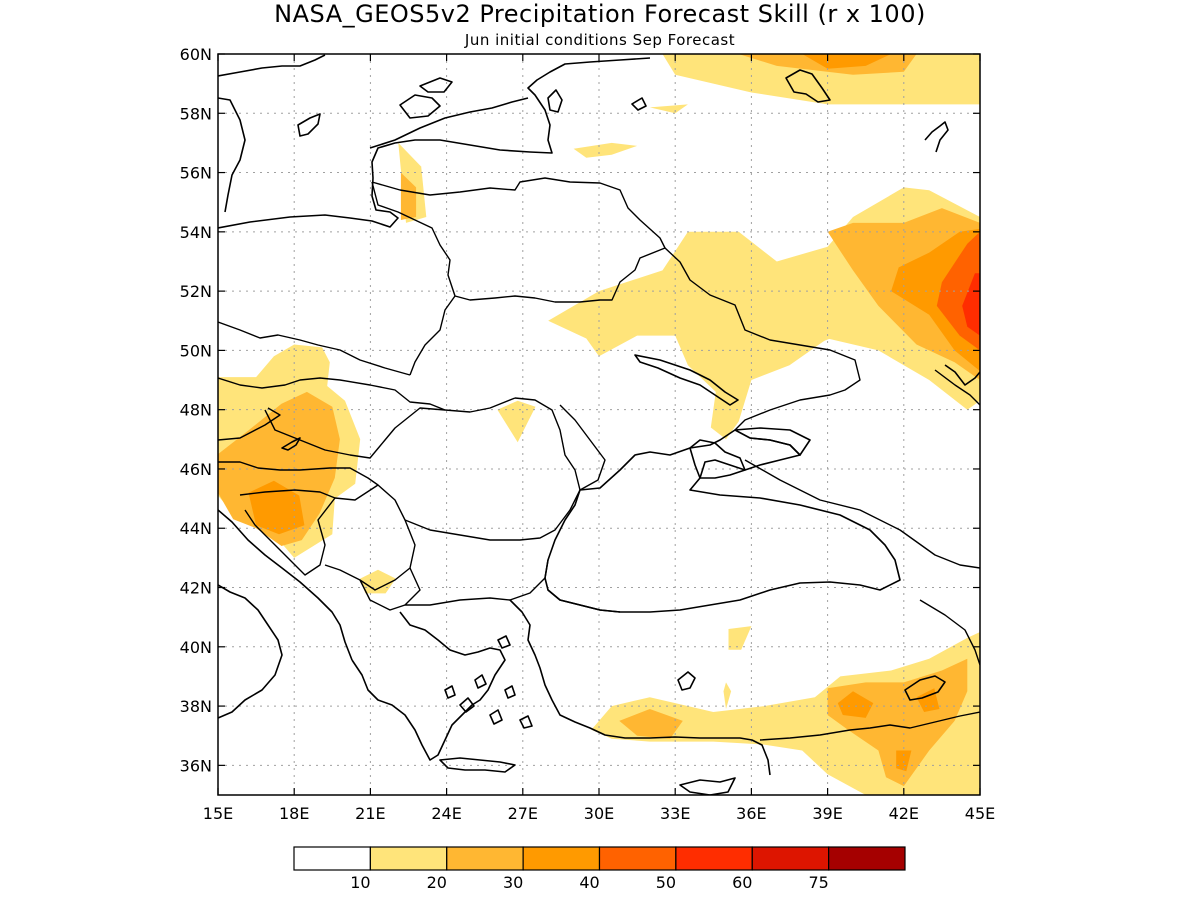 The height and width of the screenshot is (900, 1200). What do you see at coordinates (218, 813) in the screenshot?
I see `lon-tick-label: 15E` at bounding box center [218, 813].